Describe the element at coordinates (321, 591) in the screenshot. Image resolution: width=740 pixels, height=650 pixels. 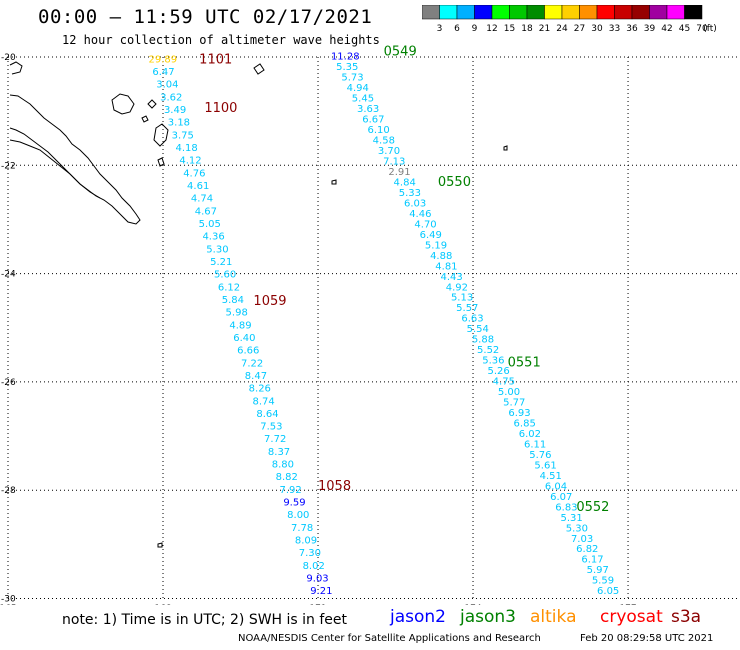
I see `swh-value: 9.21` at that location.